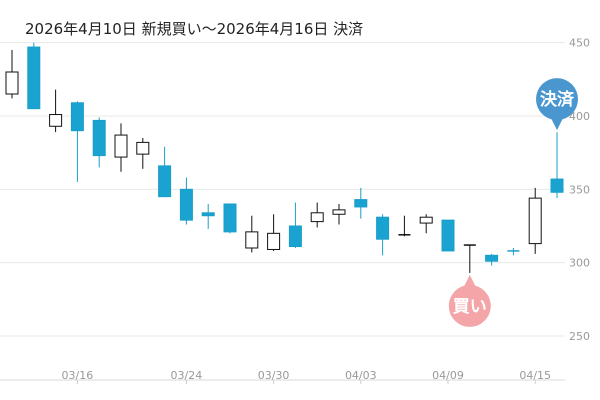 This screenshot has width=600, height=400. I want to click on x-tick-label: 03/16, so click(78, 375).